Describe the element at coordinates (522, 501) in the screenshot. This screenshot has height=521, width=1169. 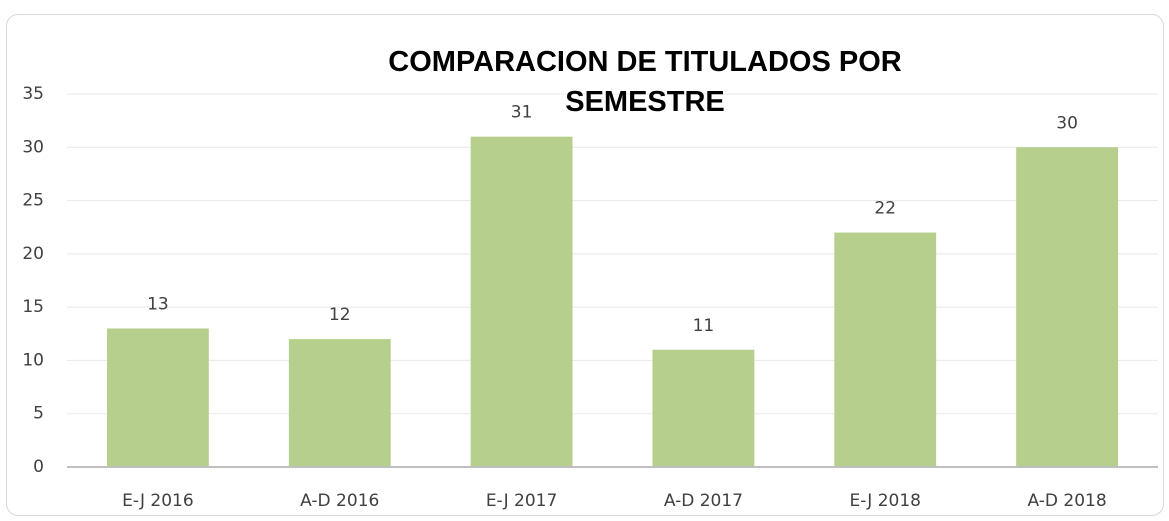
I see `x-tick-label: E-J 2017` at that location.